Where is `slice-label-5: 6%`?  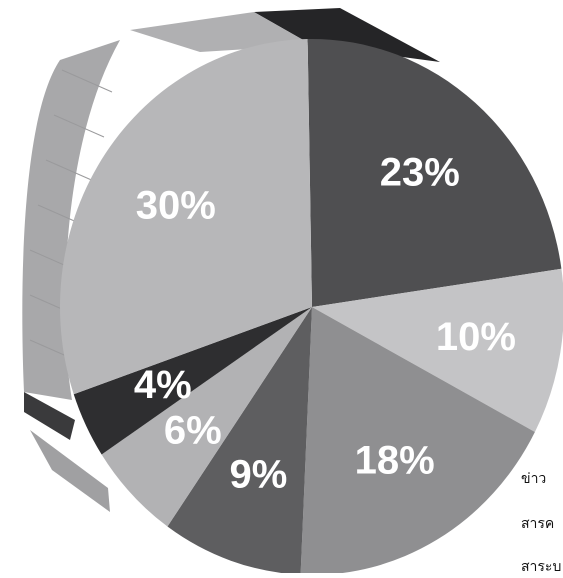 slice-label-5: 6% is located at coordinates (193, 430).